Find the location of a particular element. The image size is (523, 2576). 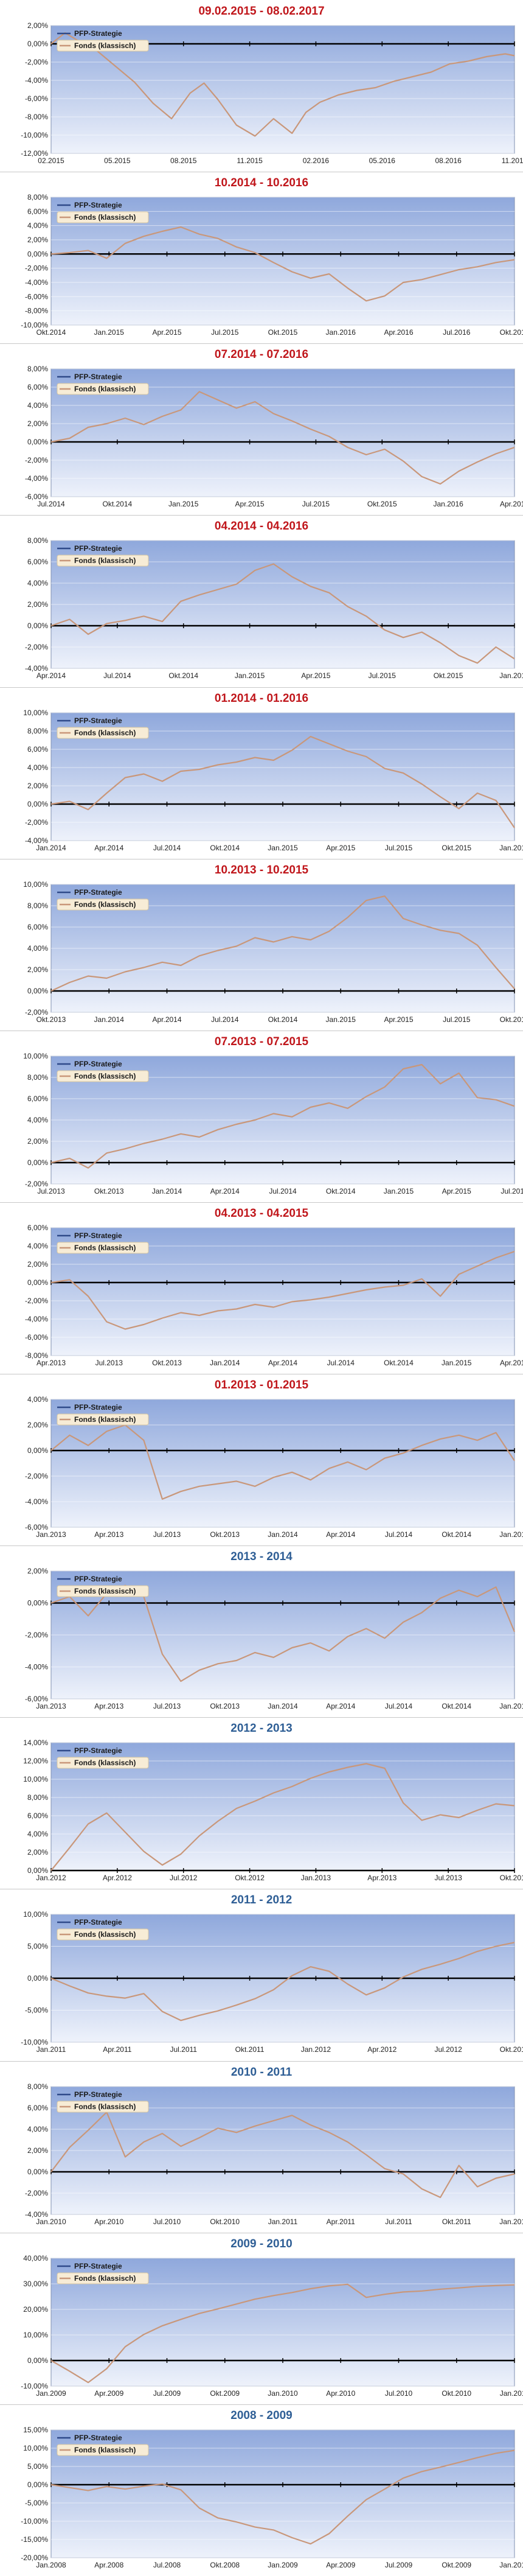

x-tick-label: Jul.2013 is located at coordinates (109, 1363).